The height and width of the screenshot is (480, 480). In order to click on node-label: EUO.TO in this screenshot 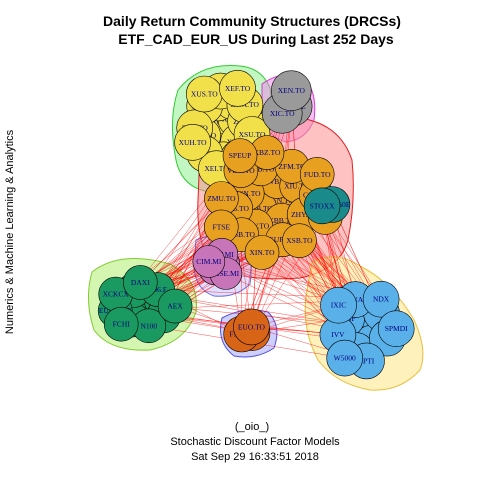, I will do `click(252, 326)`.